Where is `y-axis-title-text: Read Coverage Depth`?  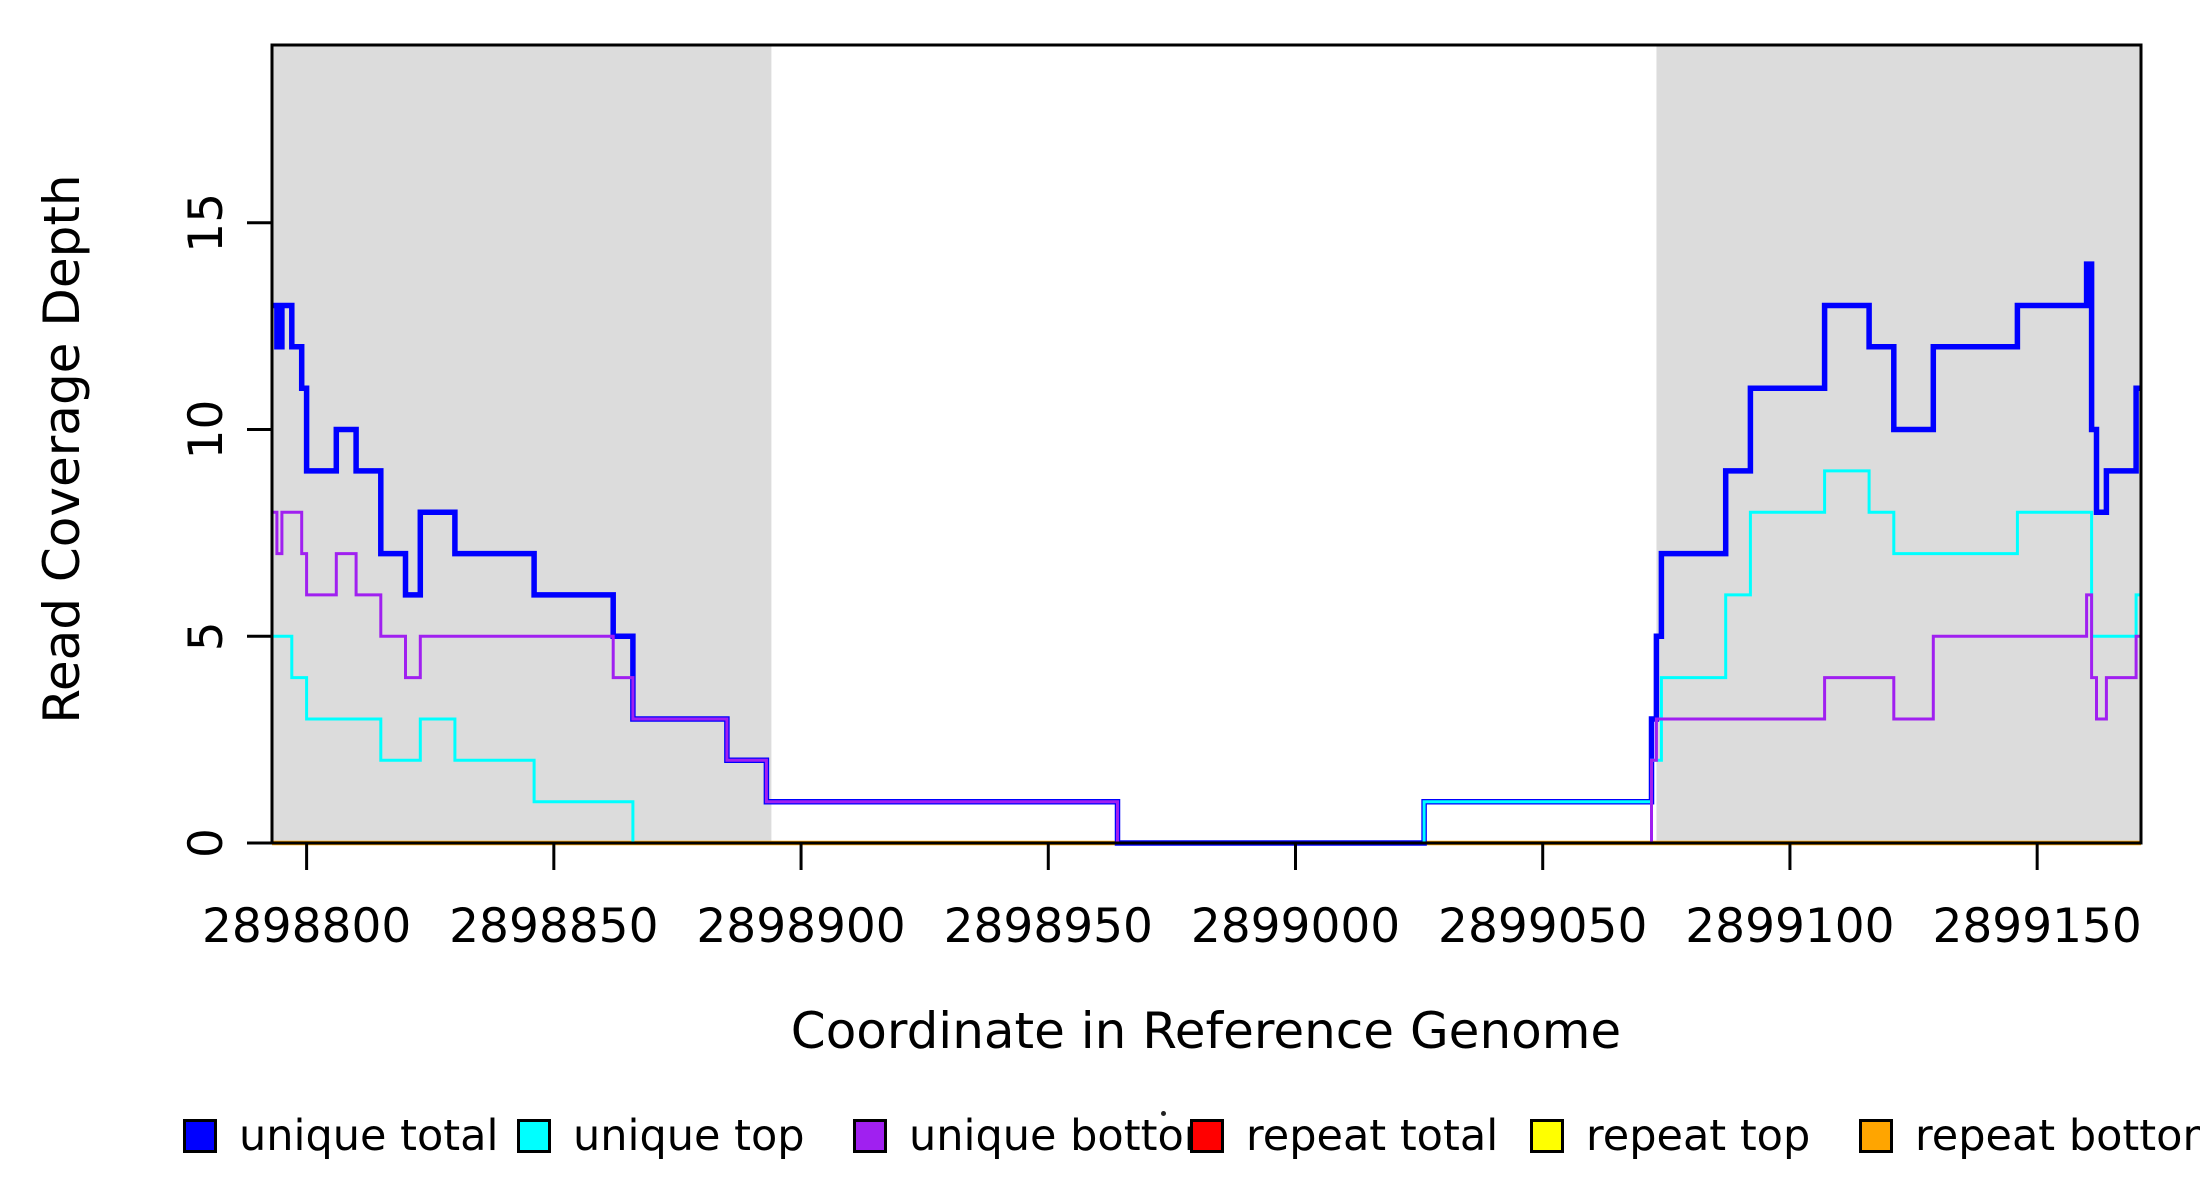
y-axis-title-text: Read Coverage Depth is located at coordinates (62, 449).